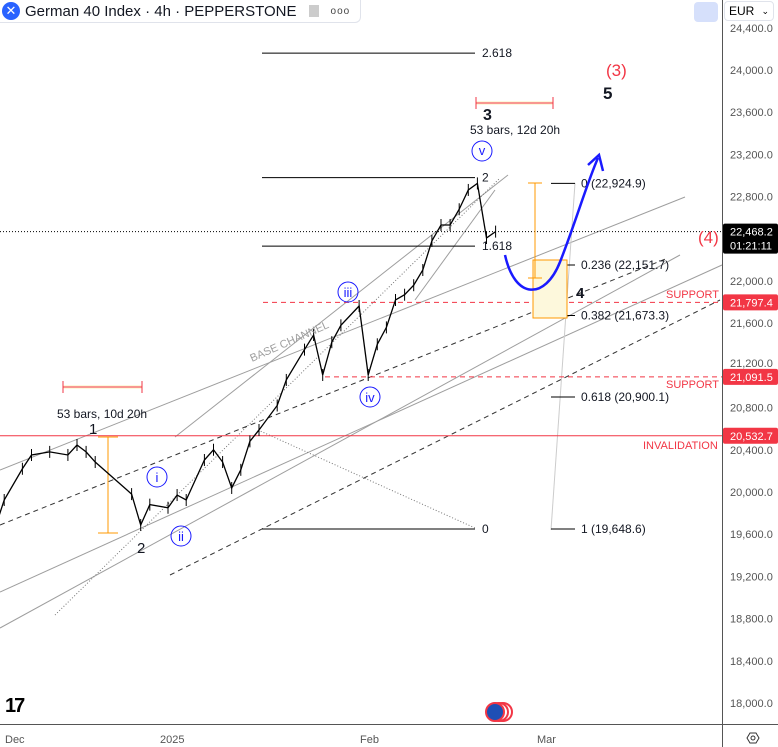 This screenshot has width=778, height=747. What do you see at coordinates (616, 70) in the screenshot?
I see `wave-3-major-label: (3)` at bounding box center [616, 70].